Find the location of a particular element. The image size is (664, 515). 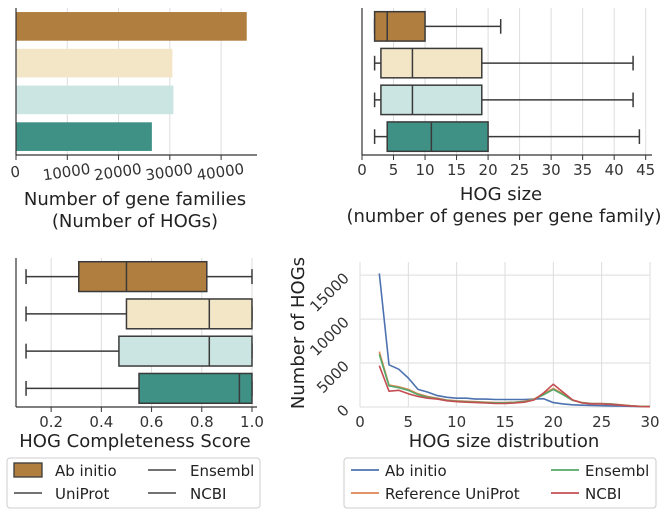

legend-left: Ab initio Ensembl UniProt NCBI is located at coordinates (133, 483).